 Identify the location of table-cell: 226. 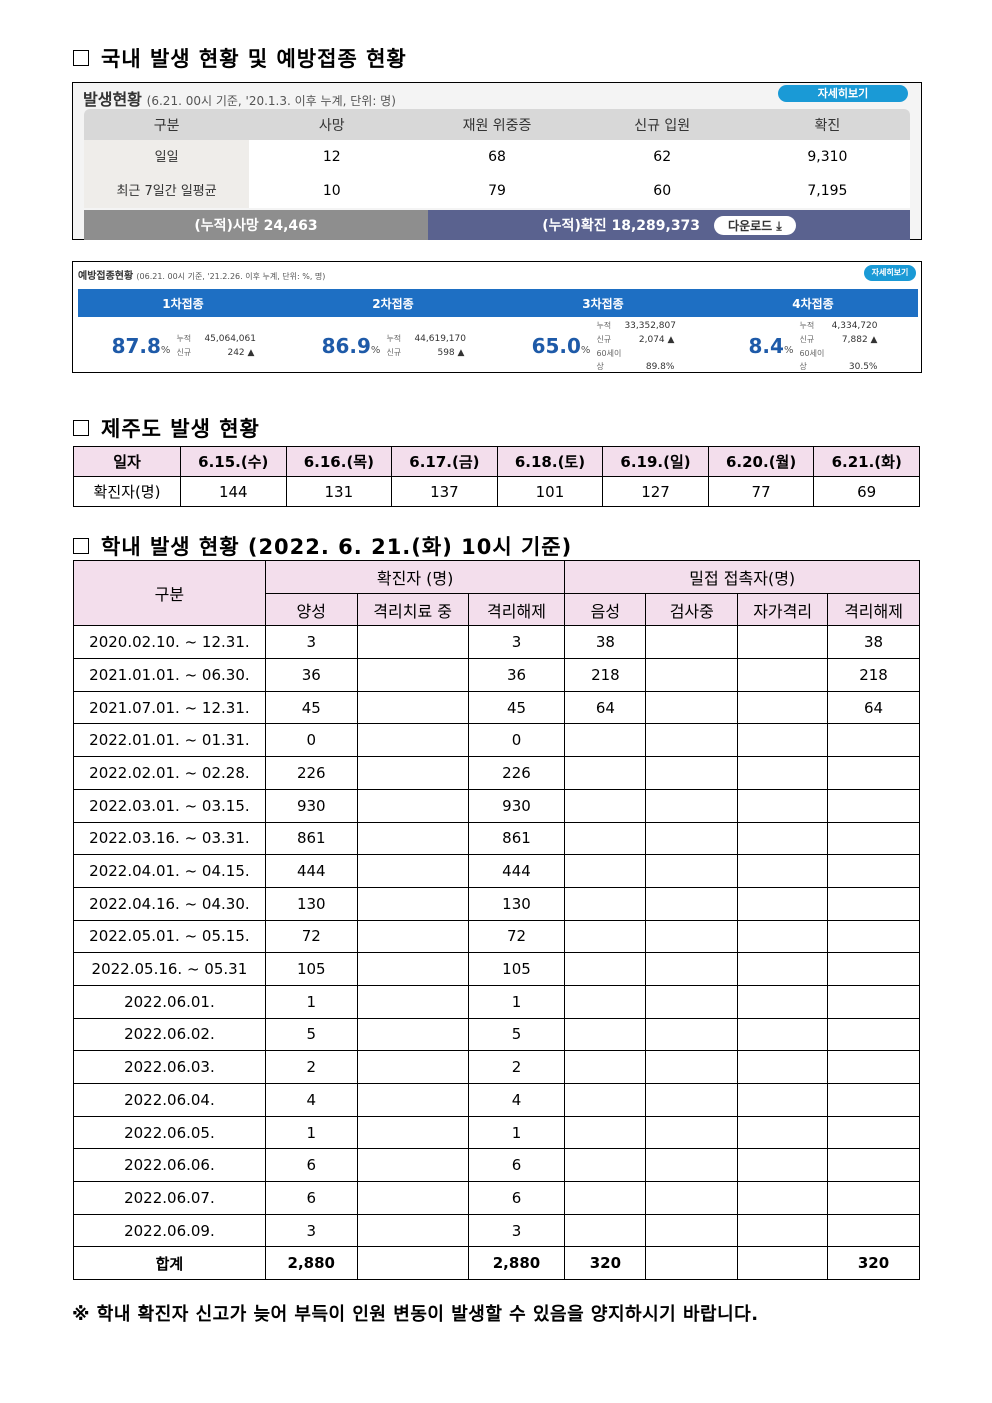
(516, 773).